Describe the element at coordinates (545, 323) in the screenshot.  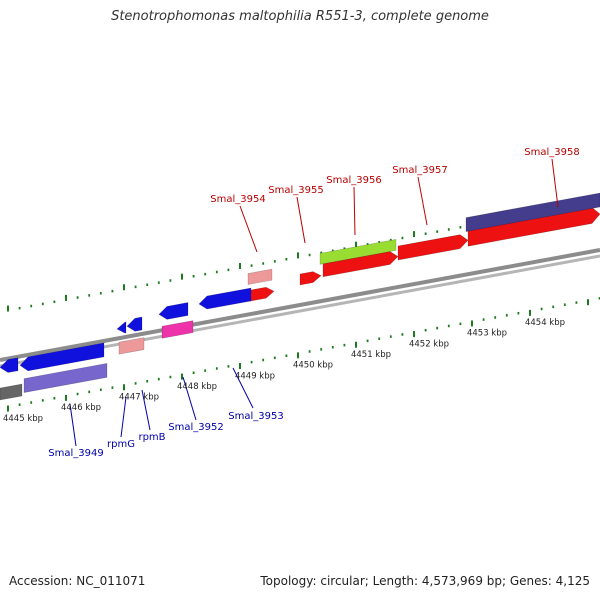
I see `scale-label-kbp: 4454 kbp` at that location.